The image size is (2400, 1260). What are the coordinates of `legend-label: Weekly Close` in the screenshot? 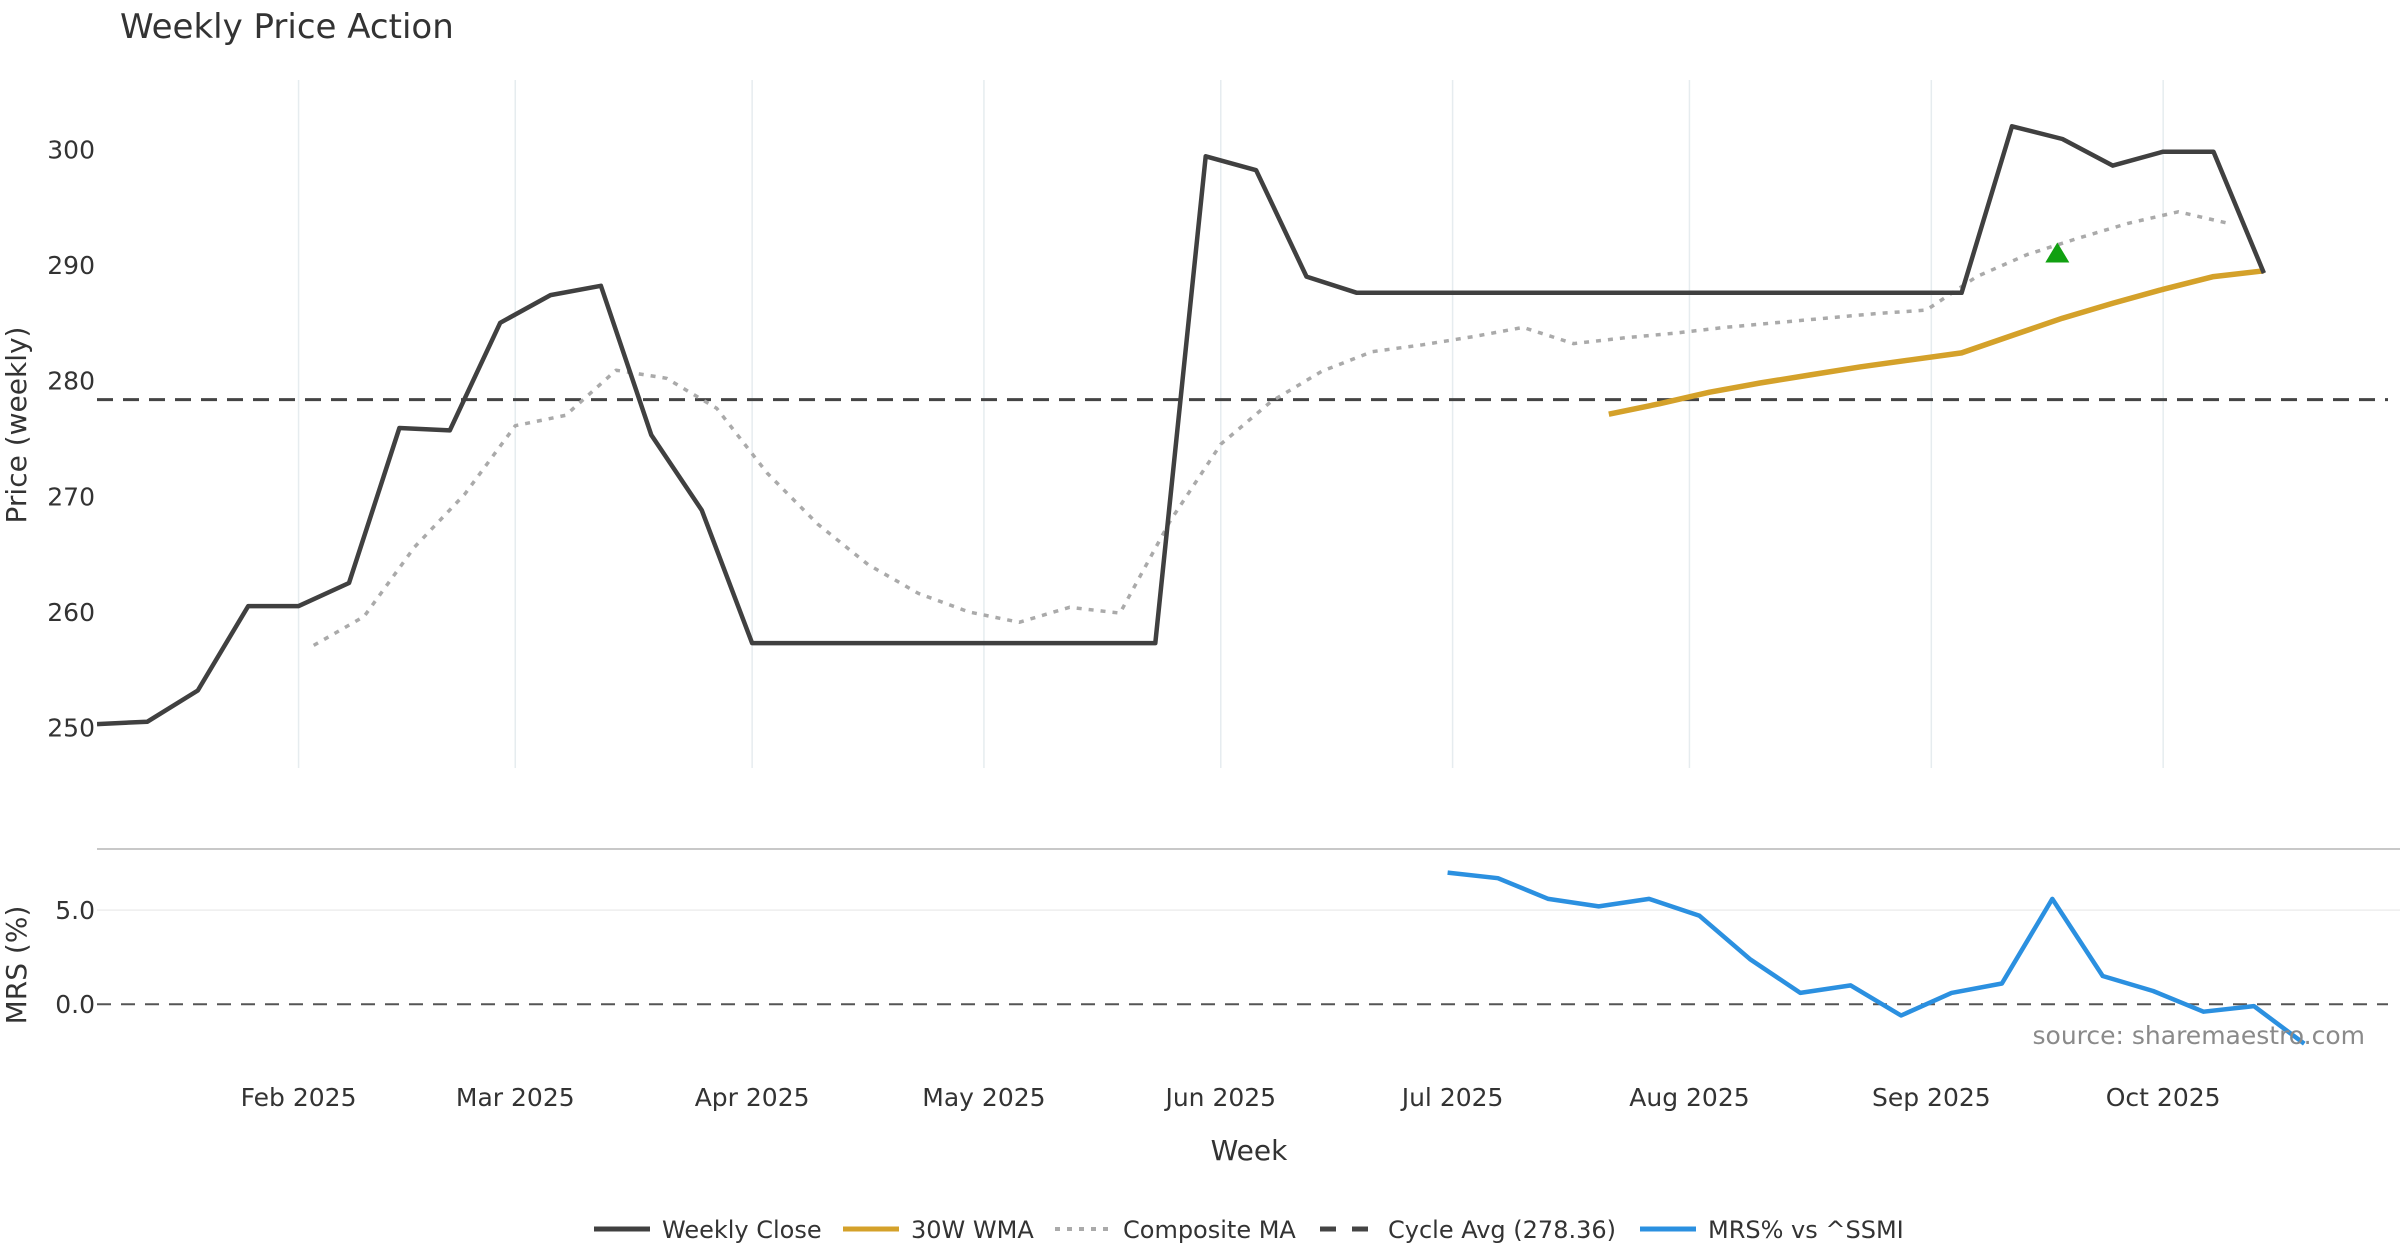 It's located at (742, 1230).